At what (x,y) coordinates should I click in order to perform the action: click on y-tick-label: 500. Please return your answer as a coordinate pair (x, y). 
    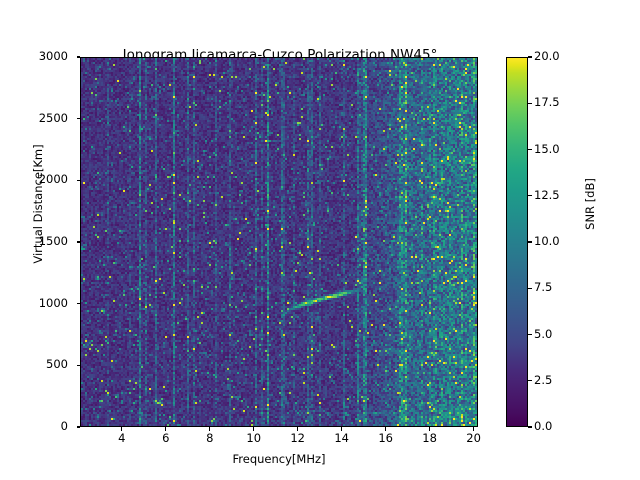
    Looking at the image, I should click on (57, 364).